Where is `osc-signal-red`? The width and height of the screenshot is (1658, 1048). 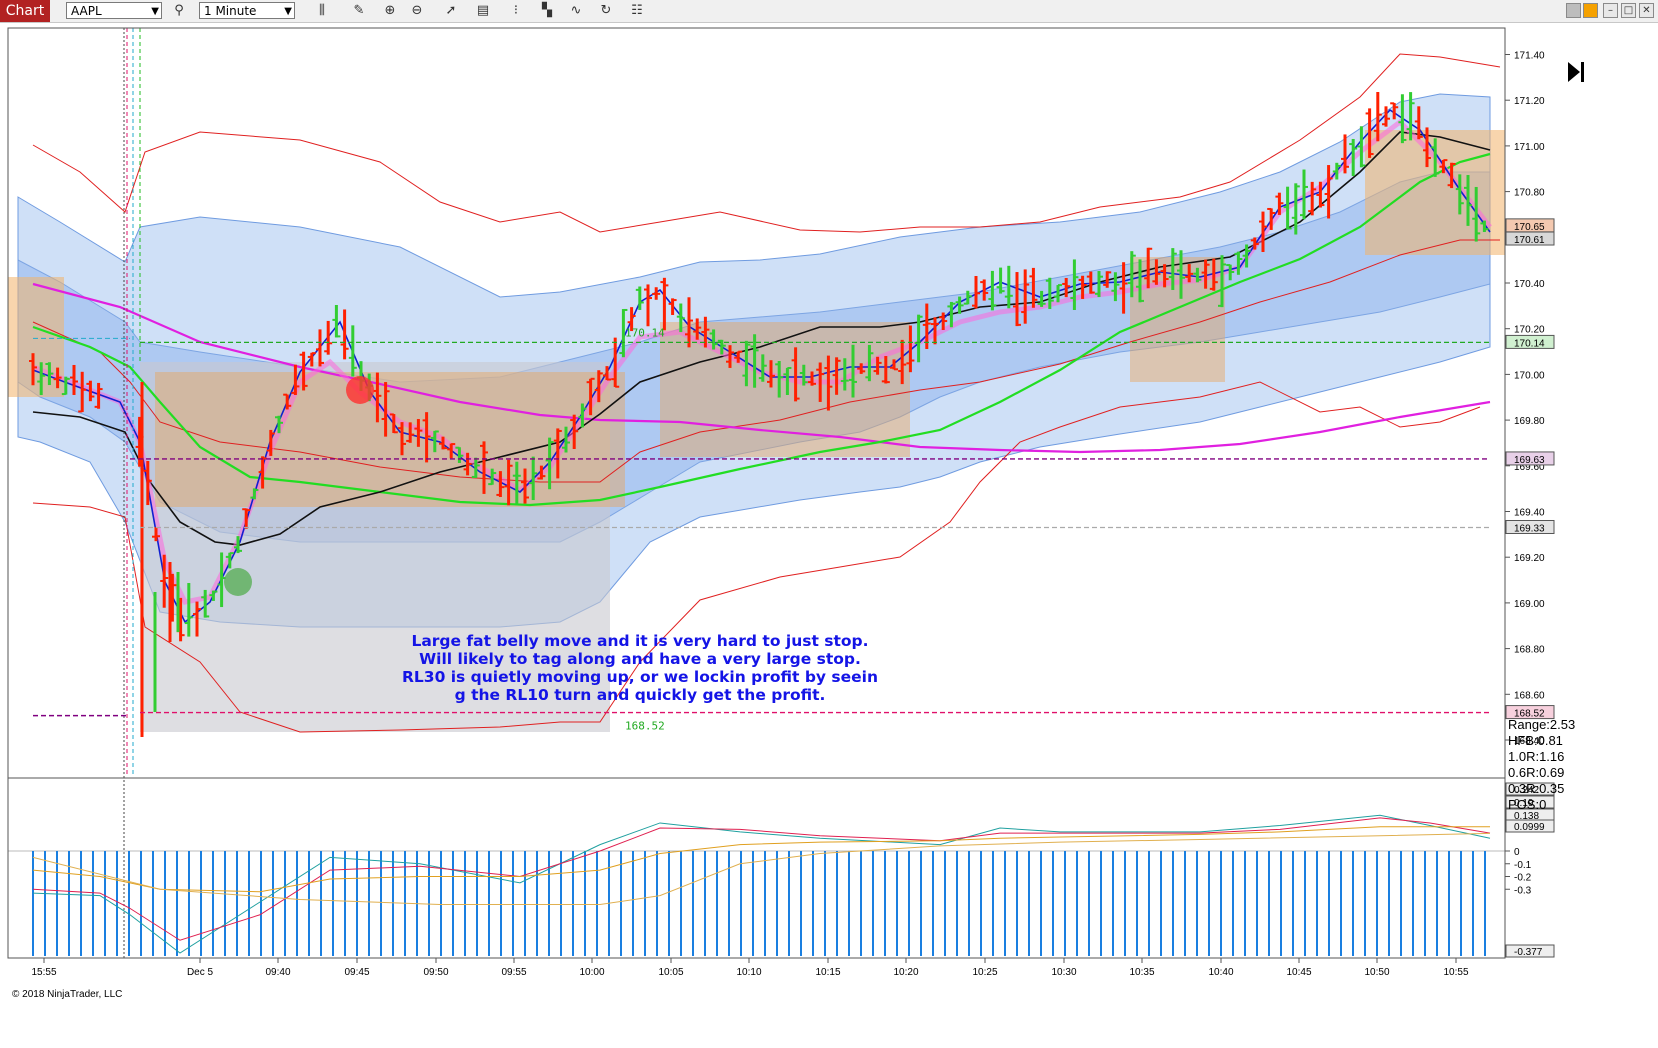 osc-signal-red is located at coordinates (761, 879).